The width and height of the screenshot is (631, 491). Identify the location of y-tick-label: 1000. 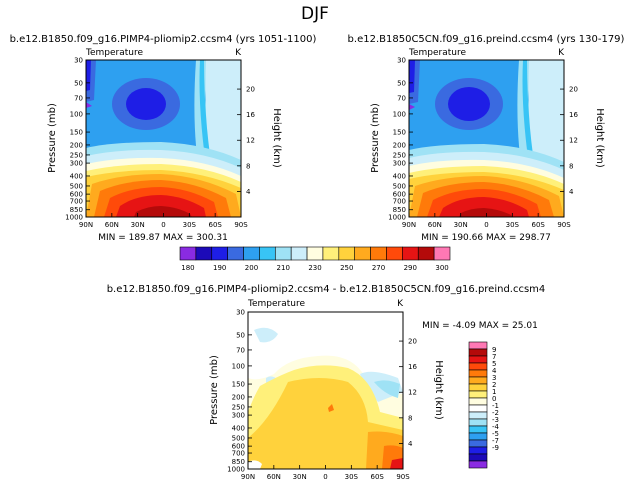
(397, 218).